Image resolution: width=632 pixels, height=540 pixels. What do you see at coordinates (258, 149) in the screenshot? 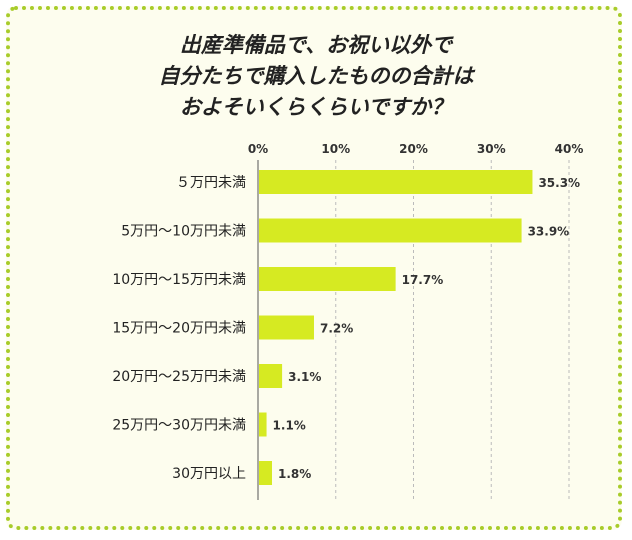
I see `tick-label: 0%` at bounding box center [258, 149].